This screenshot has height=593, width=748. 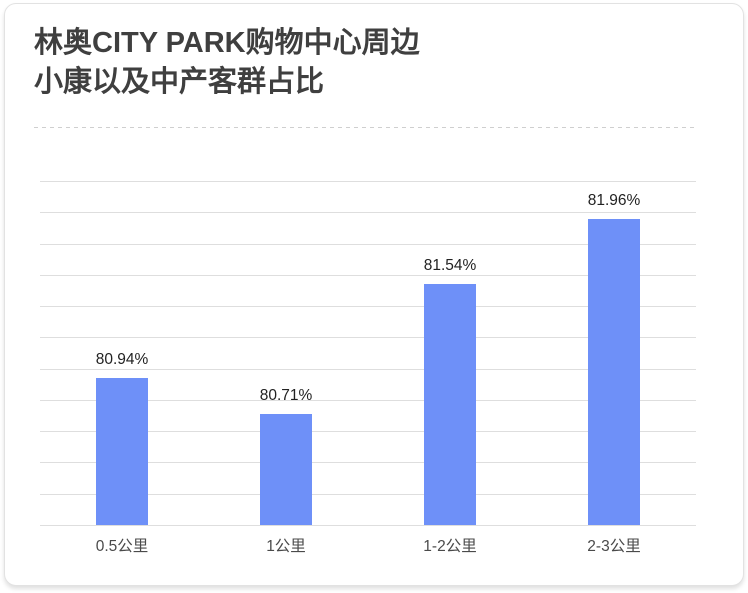 I want to click on bar-value-label: 81.54%, so click(x=450, y=266).